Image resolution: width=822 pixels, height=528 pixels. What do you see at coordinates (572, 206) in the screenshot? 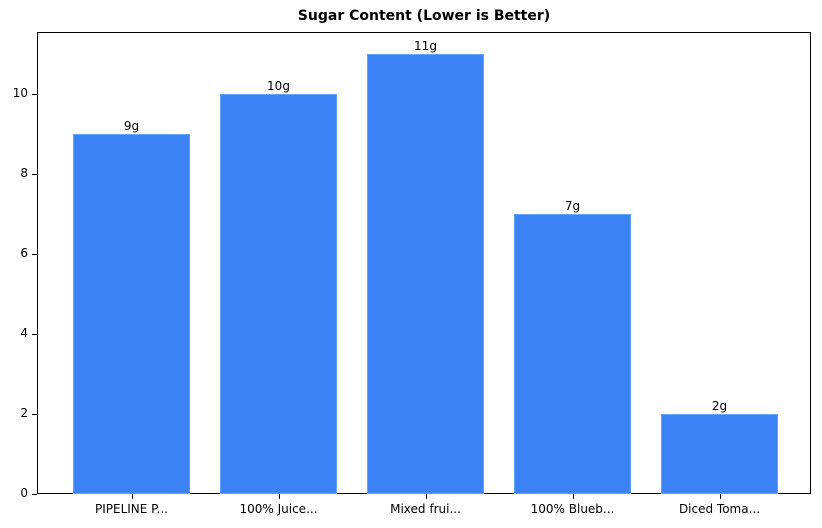
I see `bar-value-label: 7g` at bounding box center [572, 206].